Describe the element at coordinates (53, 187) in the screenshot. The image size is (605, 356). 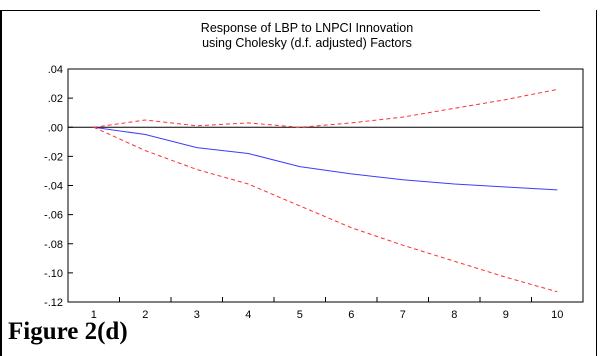
I see `y-tick-label: -.04` at that location.